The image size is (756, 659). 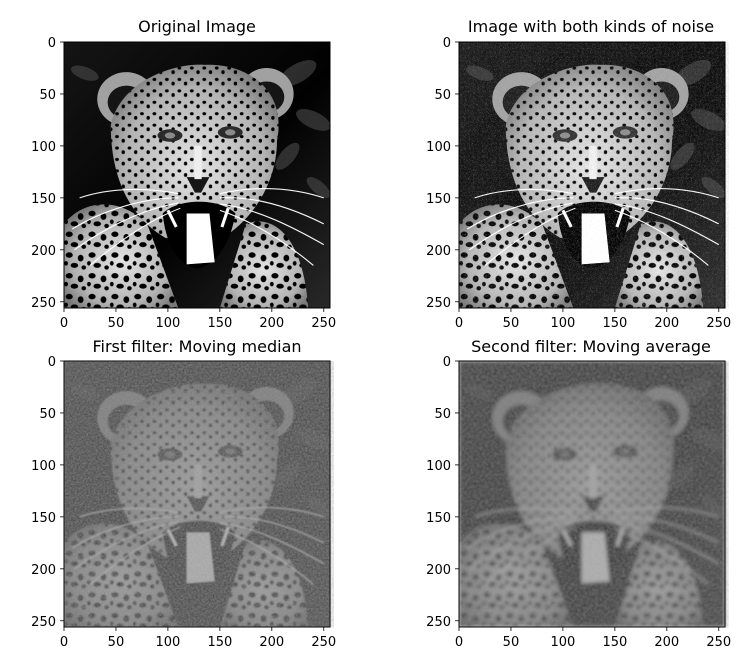 I want to click on panel-title: First filter: Moving median, so click(x=196, y=346).